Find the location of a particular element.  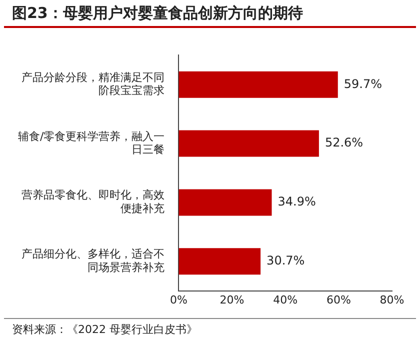

data-label: 30.7% is located at coordinates (285, 260).